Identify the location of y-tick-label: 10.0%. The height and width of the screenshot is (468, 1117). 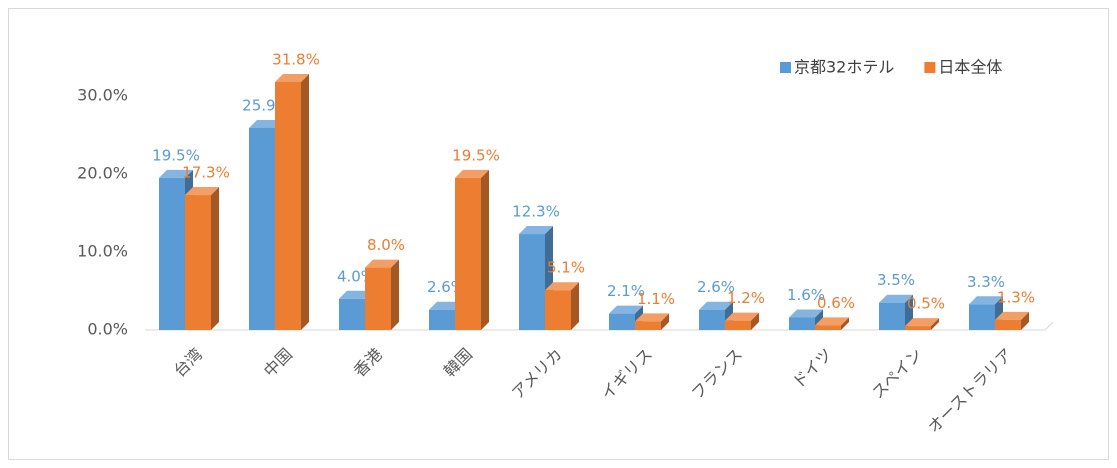
(102, 251).